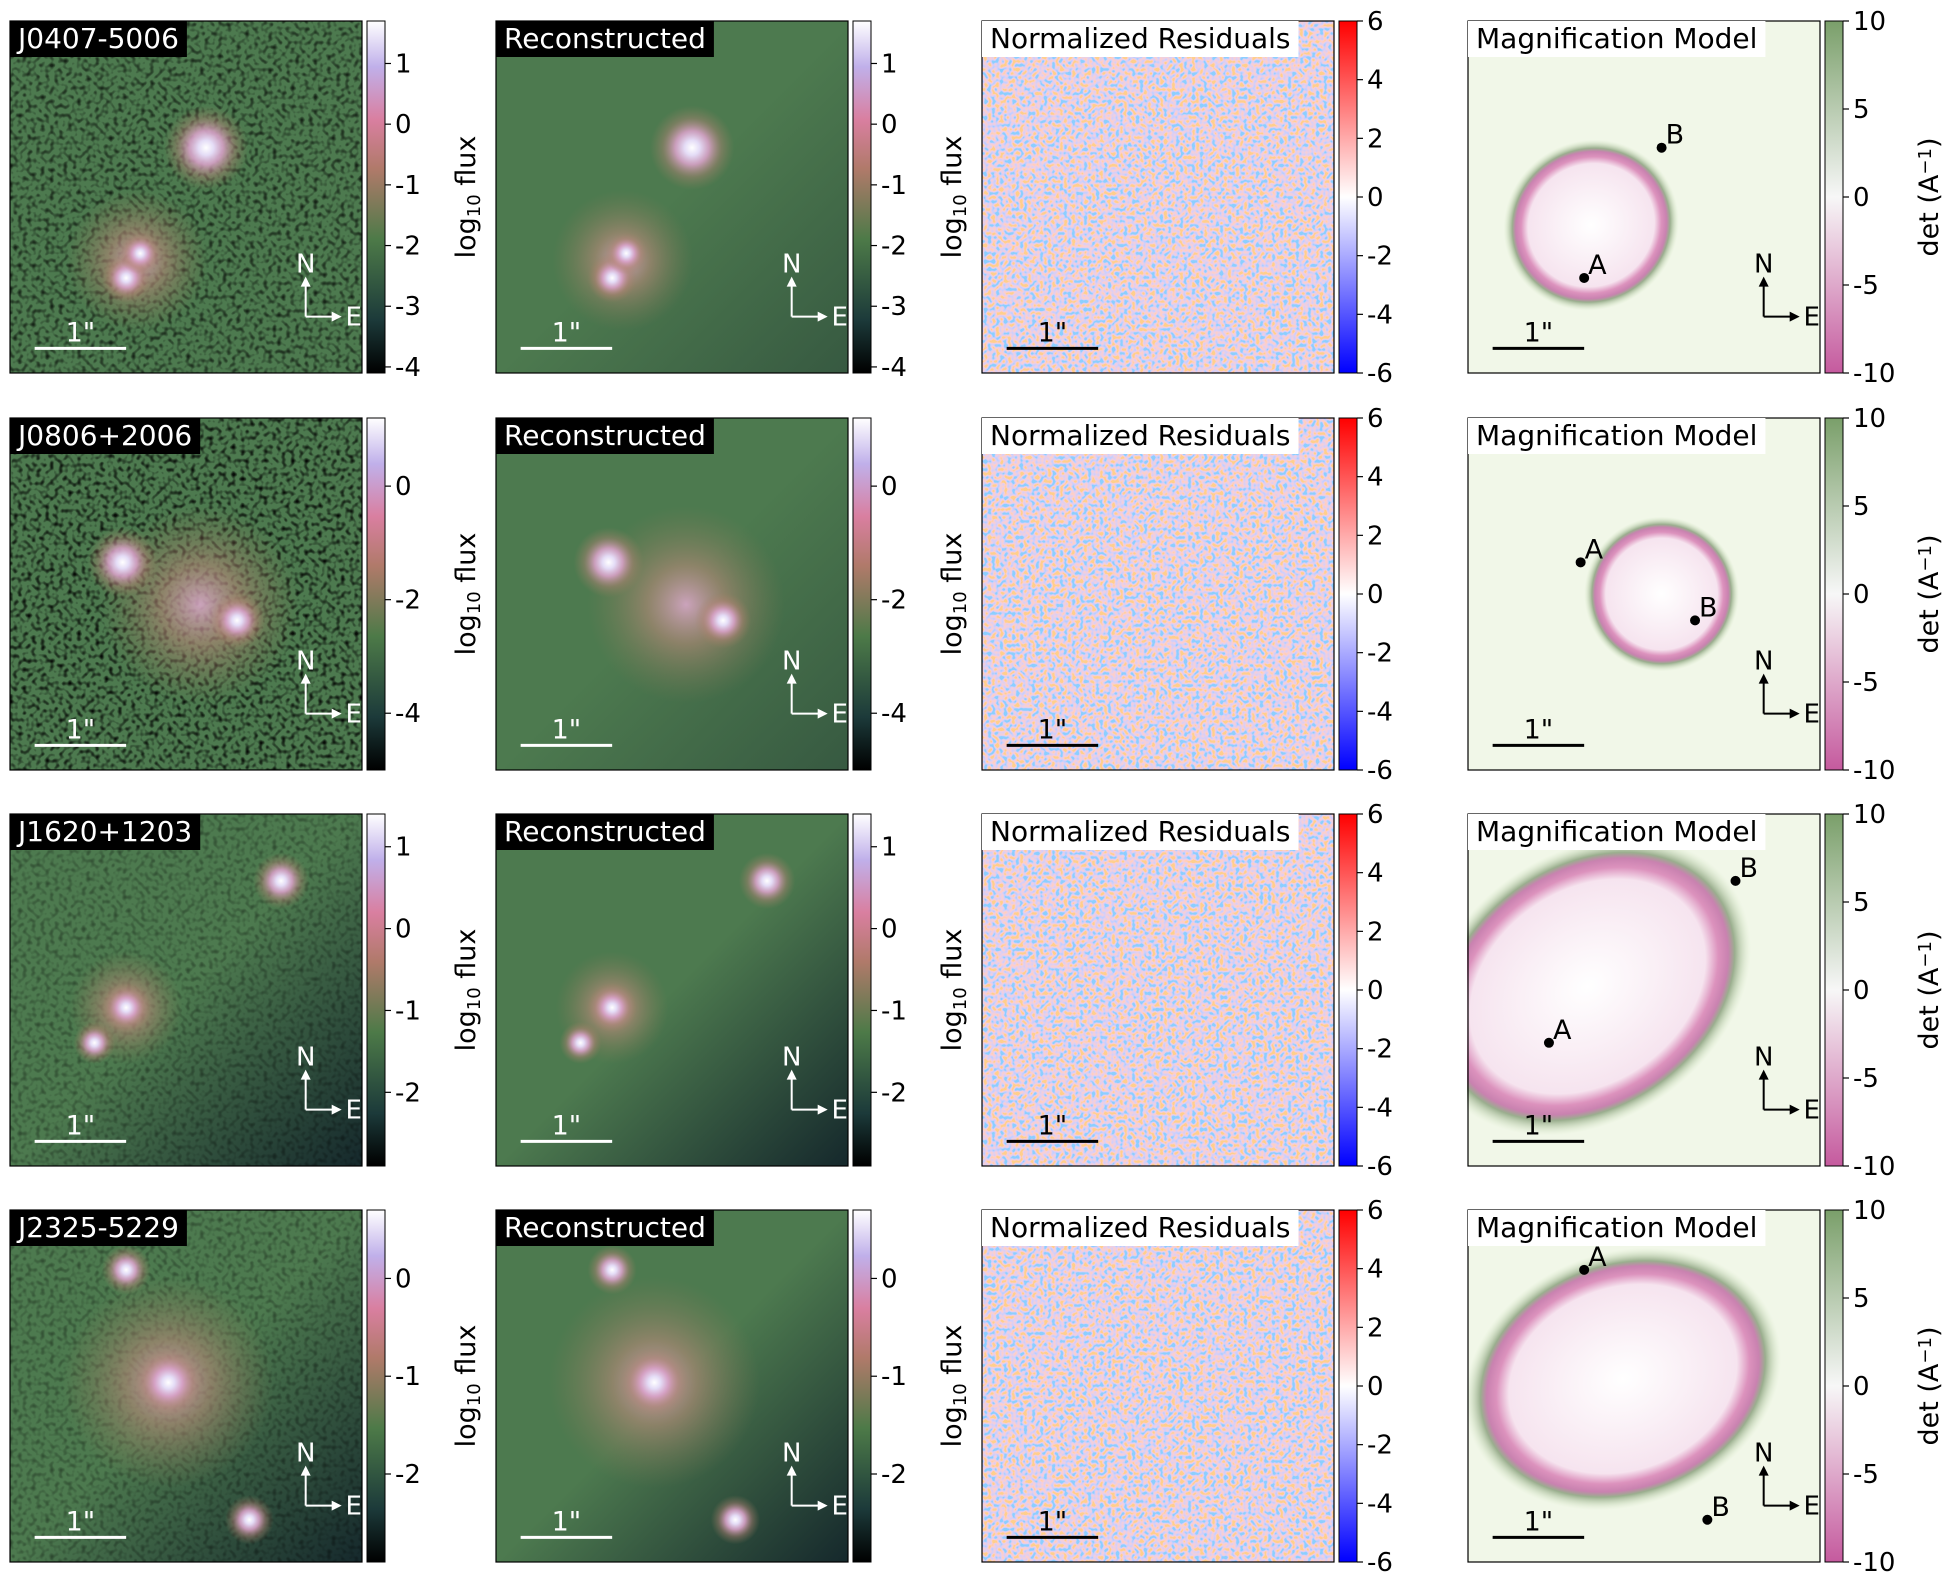 The height and width of the screenshot is (1594, 1958). I want to click on critical-curve-region, so click(1662, 594).